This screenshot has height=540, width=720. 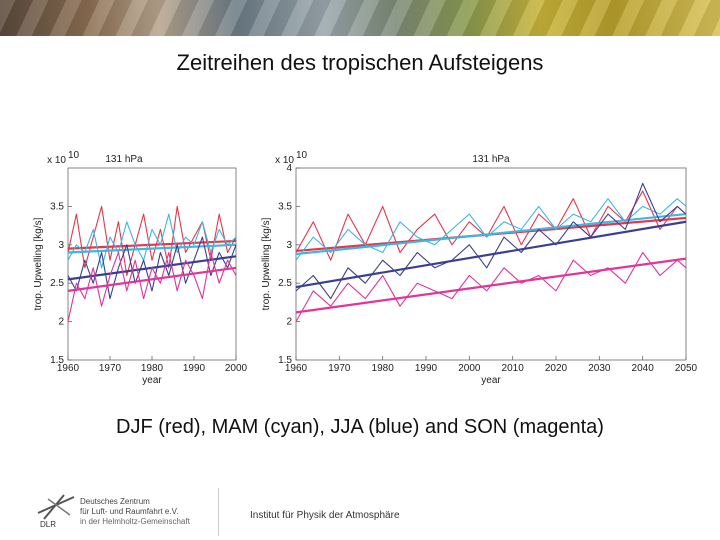 I want to click on org-line-3: in der Helmholtz-Gemeinschaft, so click(x=135, y=521).